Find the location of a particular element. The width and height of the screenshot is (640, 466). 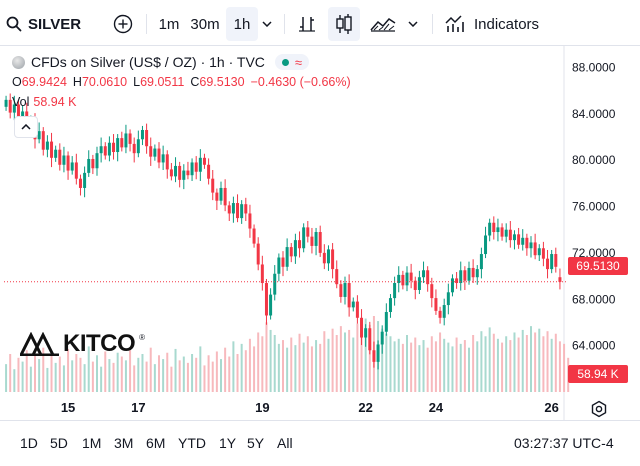

range-1m: 1M is located at coordinates (92, 443).